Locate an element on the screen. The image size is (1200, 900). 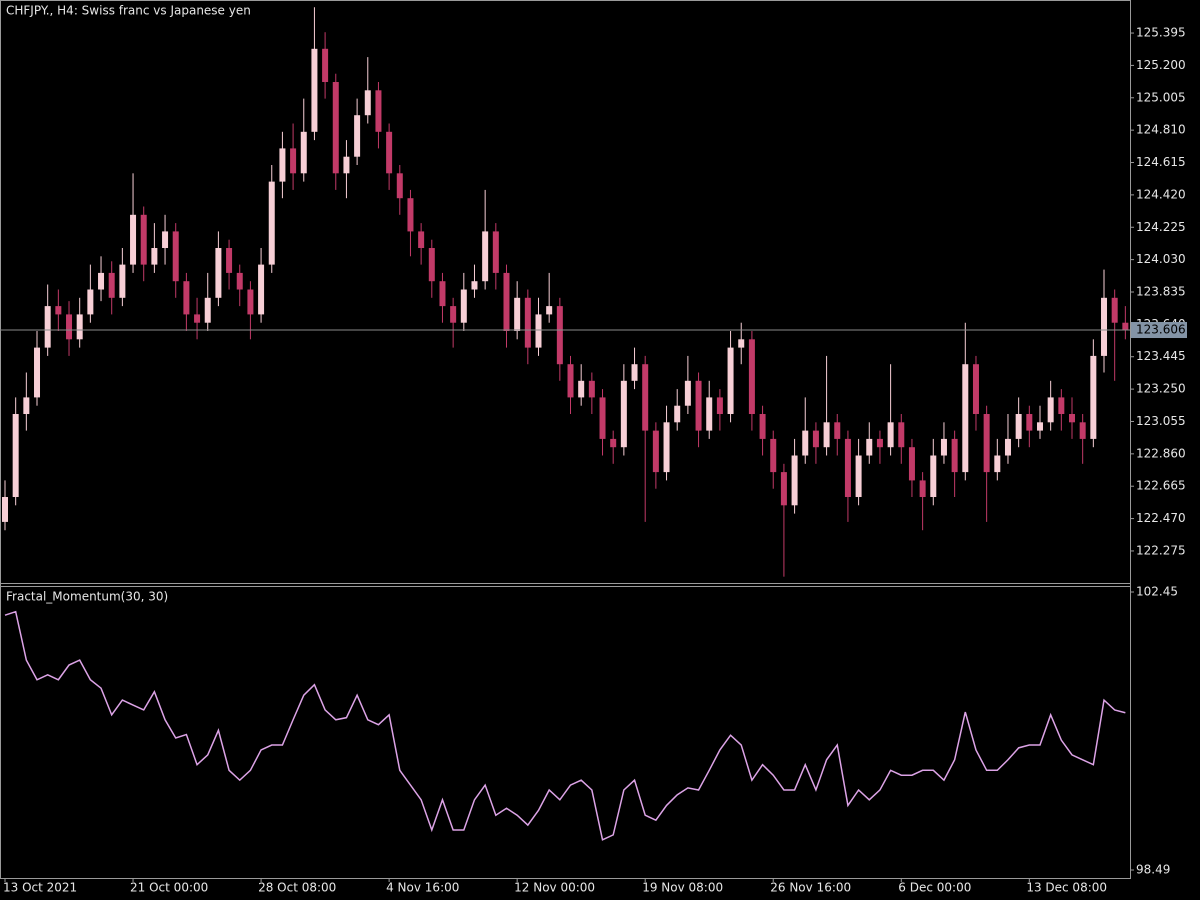
y-tick-label: 123.250 is located at coordinates (1161, 389).